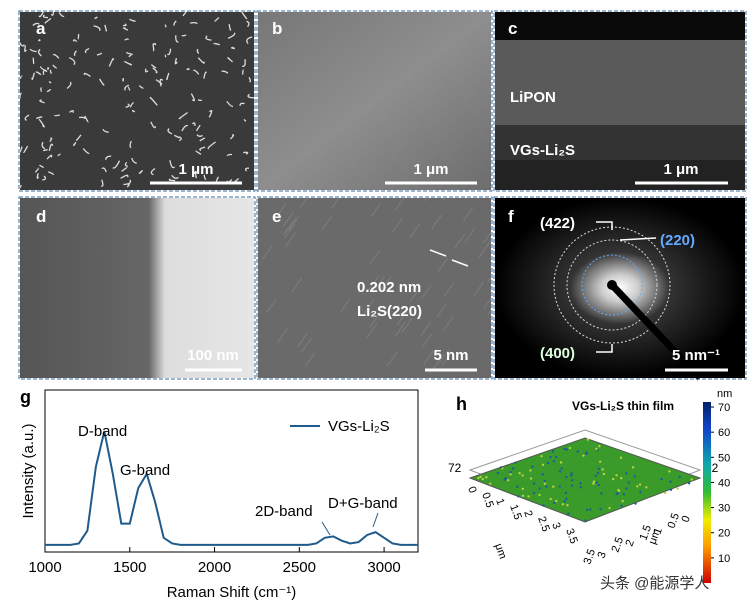  I want to click on ring-label: (220), so click(677, 240).